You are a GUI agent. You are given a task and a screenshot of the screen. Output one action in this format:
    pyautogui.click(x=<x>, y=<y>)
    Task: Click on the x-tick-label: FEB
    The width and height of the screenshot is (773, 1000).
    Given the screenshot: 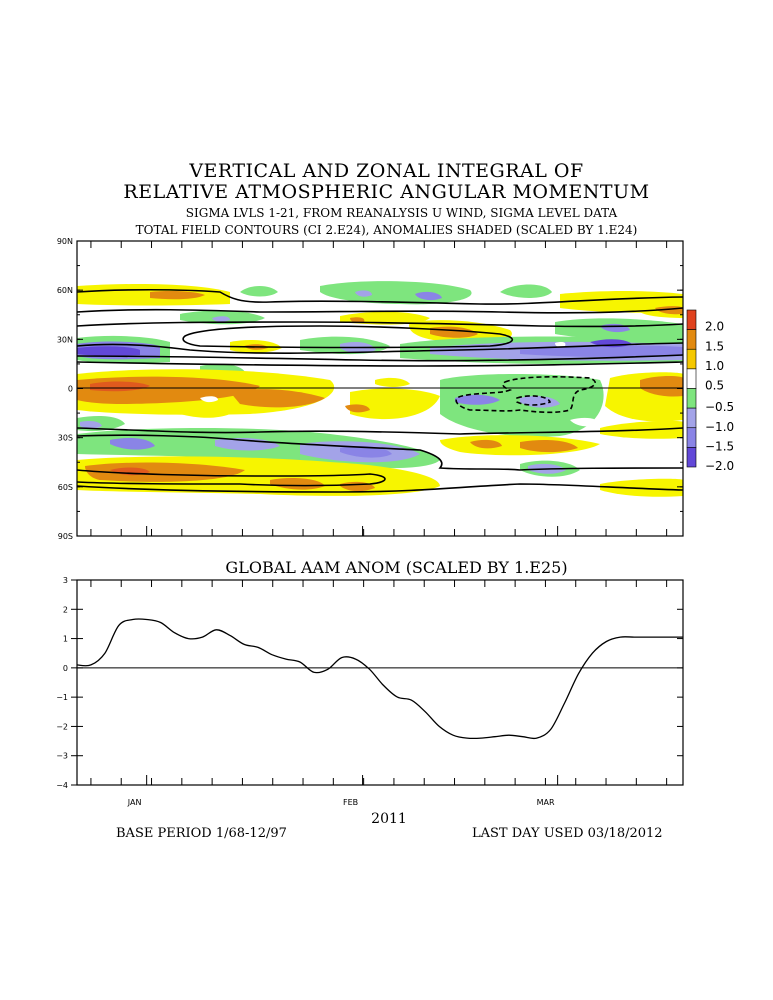 What is the action you would take?
    pyautogui.click(x=350, y=802)
    